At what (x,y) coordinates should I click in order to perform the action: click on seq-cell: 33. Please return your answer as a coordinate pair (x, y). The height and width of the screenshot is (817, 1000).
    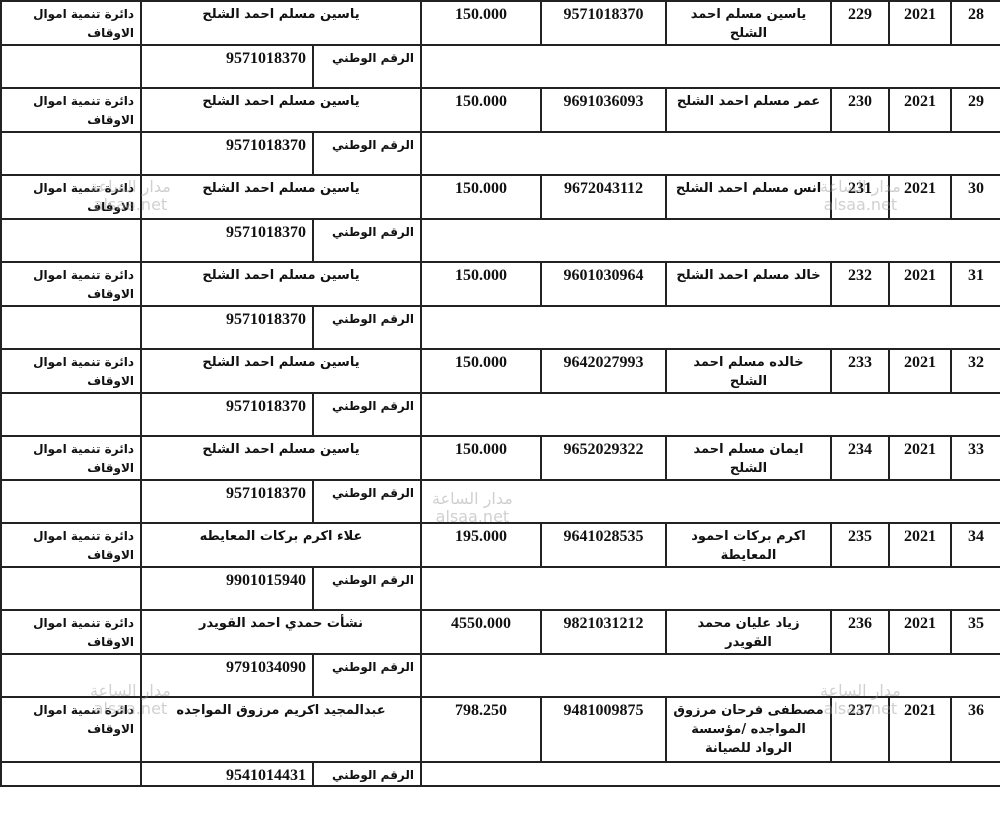
    Looking at the image, I should click on (975, 458).